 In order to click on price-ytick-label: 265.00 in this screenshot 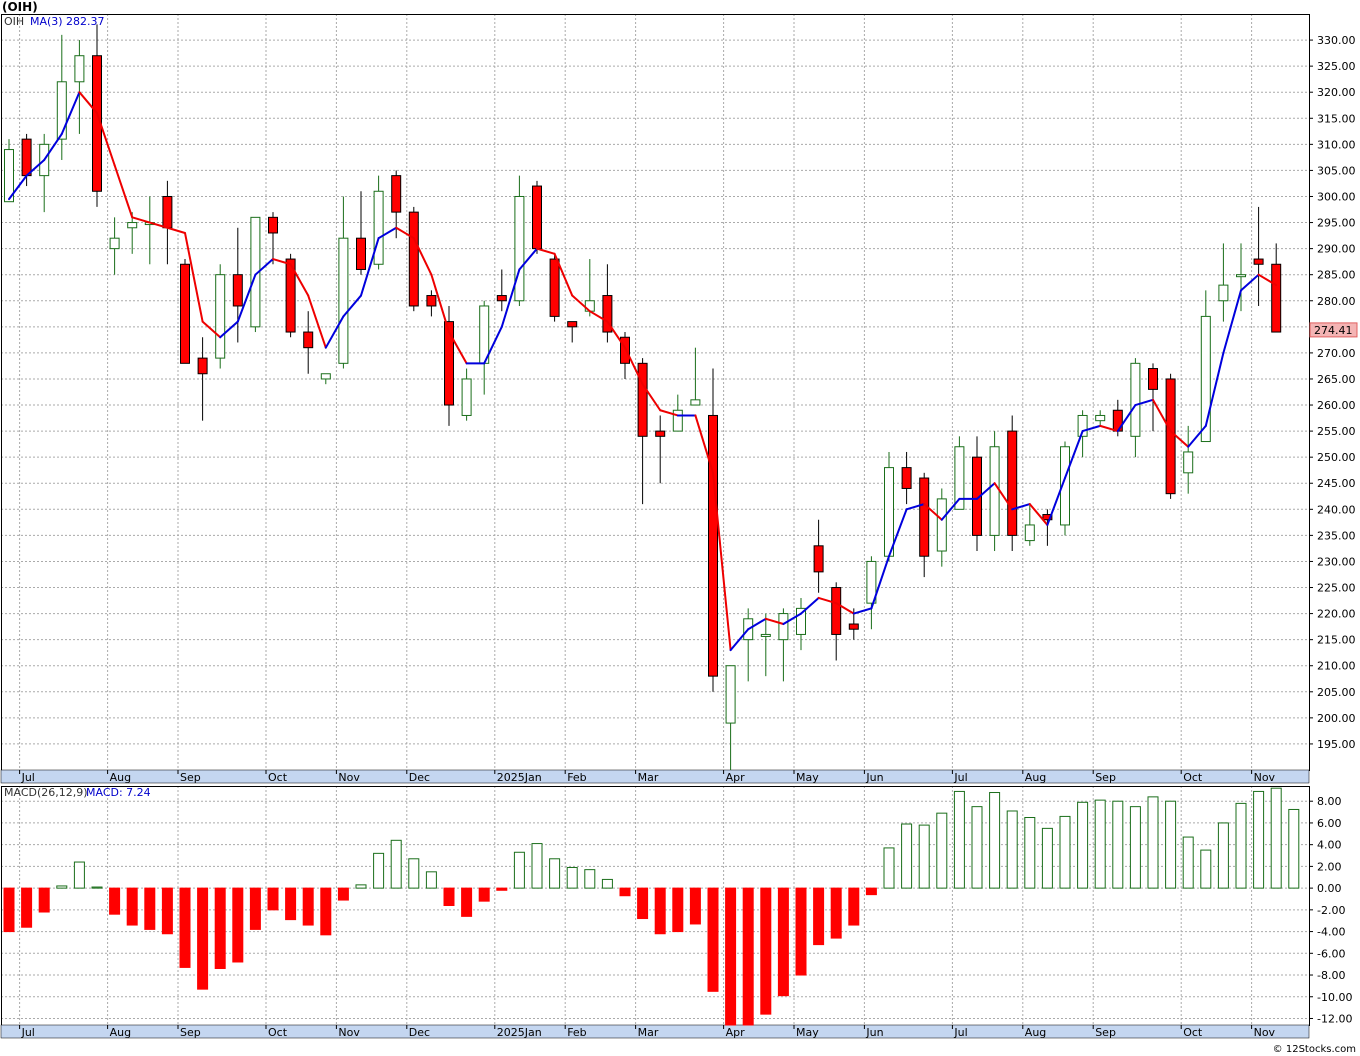, I will do `click(1336, 379)`.